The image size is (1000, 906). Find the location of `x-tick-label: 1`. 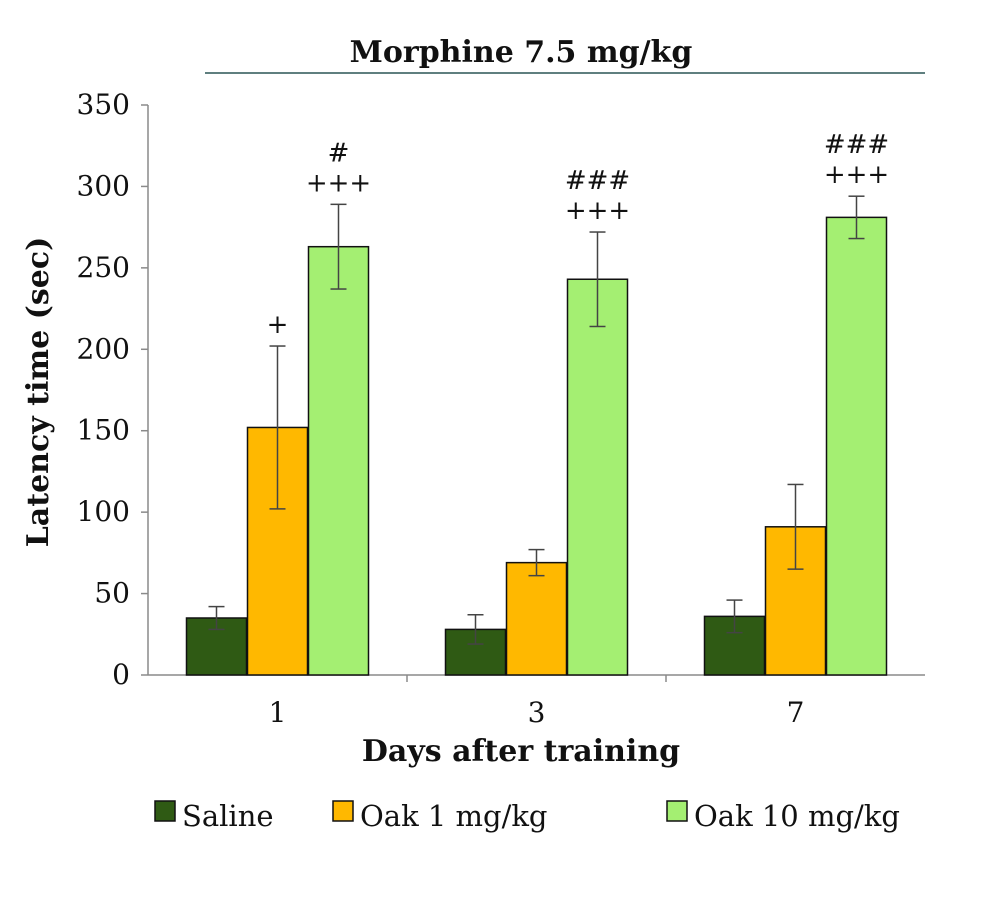

x-tick-label: 1 is located at coordinates (278, 712).